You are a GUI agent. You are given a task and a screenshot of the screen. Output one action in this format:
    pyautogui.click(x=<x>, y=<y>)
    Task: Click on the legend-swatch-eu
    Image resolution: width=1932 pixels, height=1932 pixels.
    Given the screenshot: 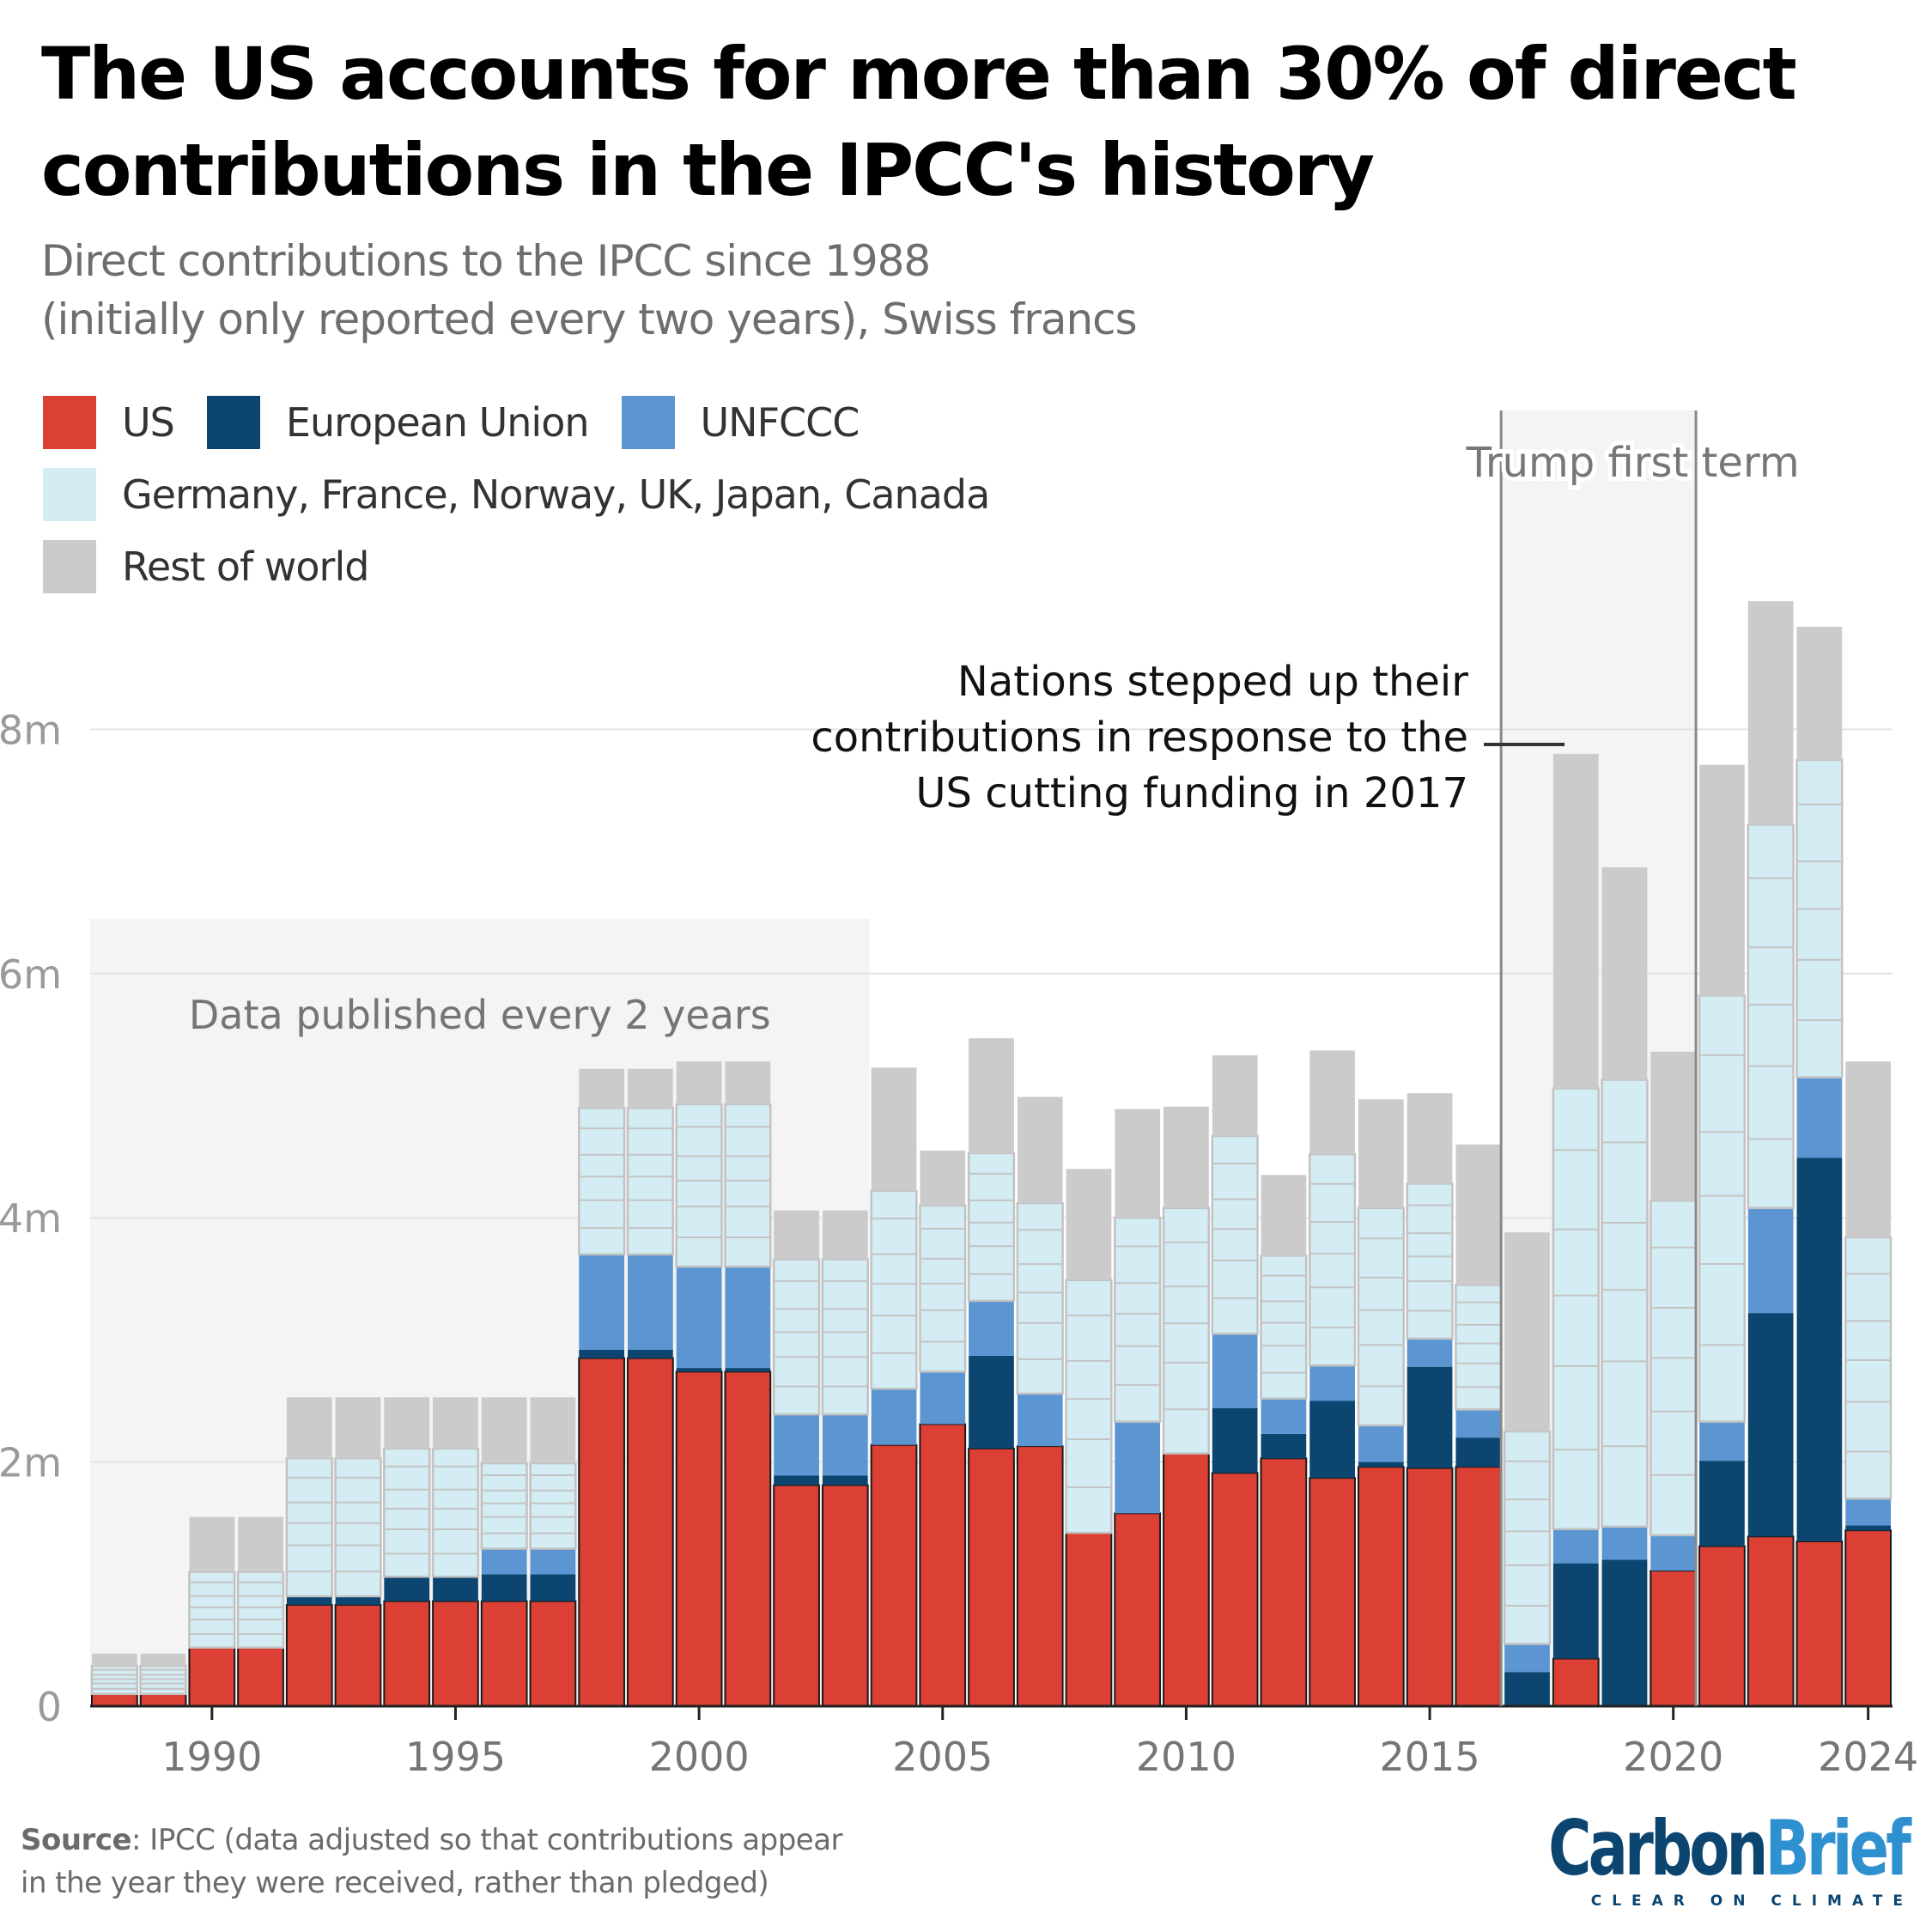 What is the action you would take?
    pyautogui.click(x=233, y=422)
    